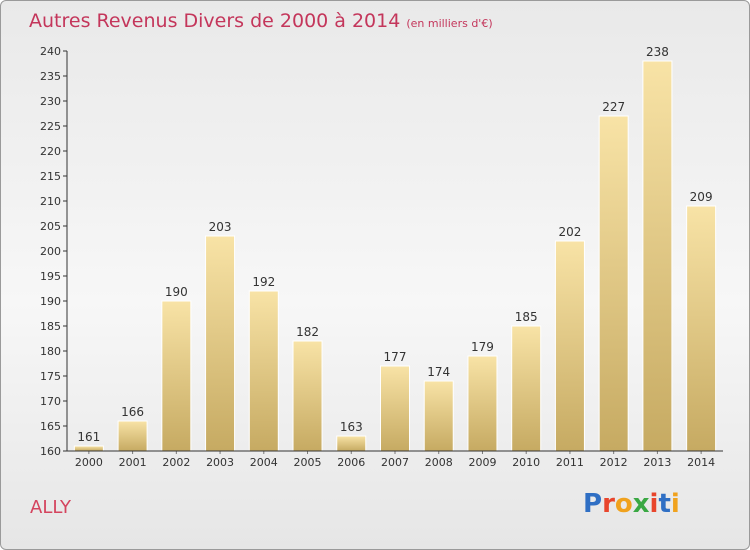 This screenshot has height=550, width=750. What do you see at coordinates (593, 504) in the screenshot?
I see `logo-letter: P` at bounding box center [593, 504].